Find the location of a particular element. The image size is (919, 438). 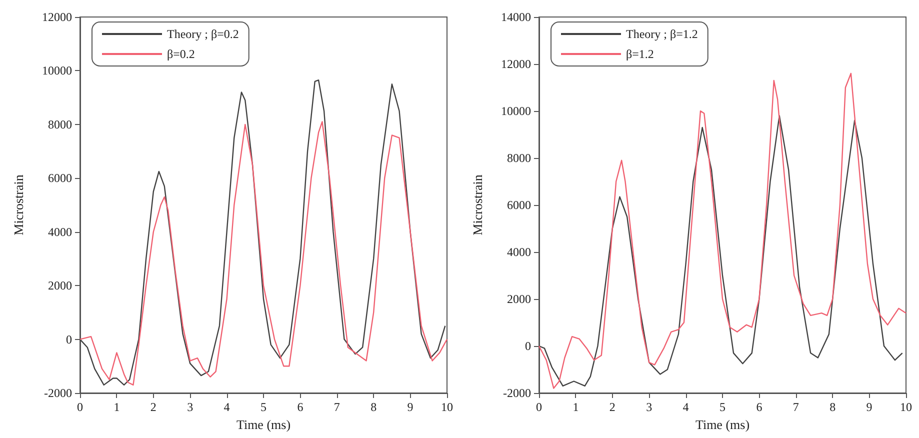

legend-label: Theory ; β=1.2 is located at coordinates (662, 34).